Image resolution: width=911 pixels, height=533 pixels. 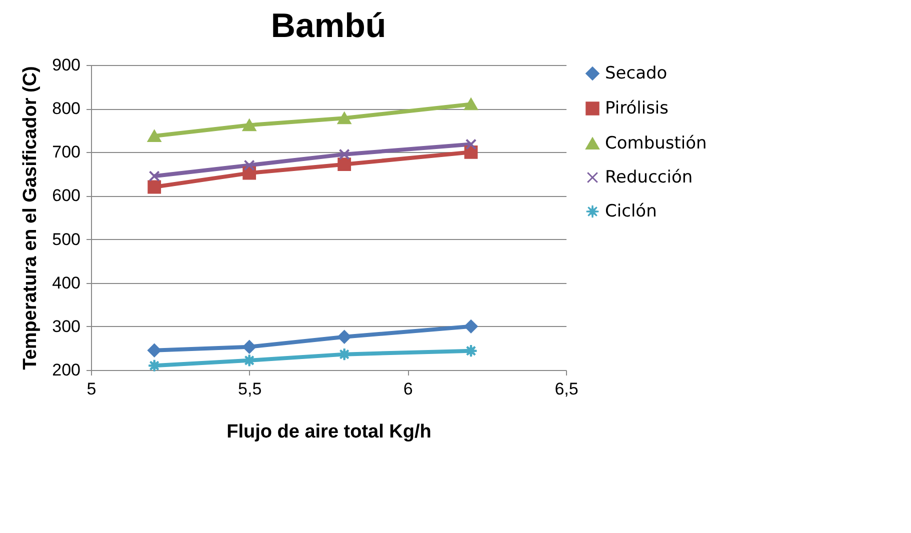 What do you see at coordinates (66, 282) in the screenshot?
I see `y-tick-label: 400` at bounding box center [66, 282].